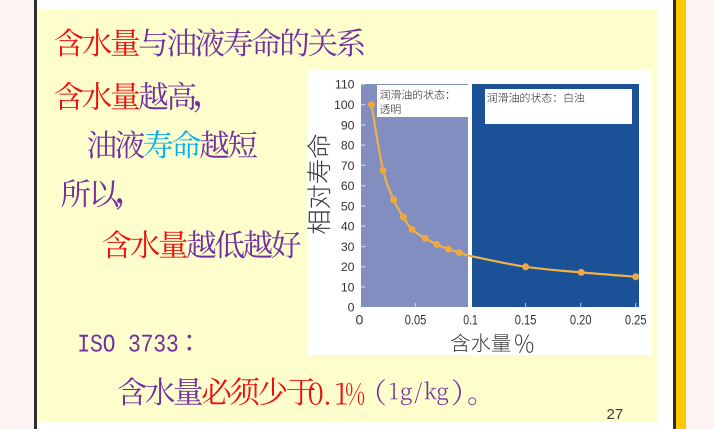 This screenshot has height=429, width=714. What do you see at coordinates (526, 319) in the screenshot?
I see `svg-text: 0.15` at bounding box center [526, 319].